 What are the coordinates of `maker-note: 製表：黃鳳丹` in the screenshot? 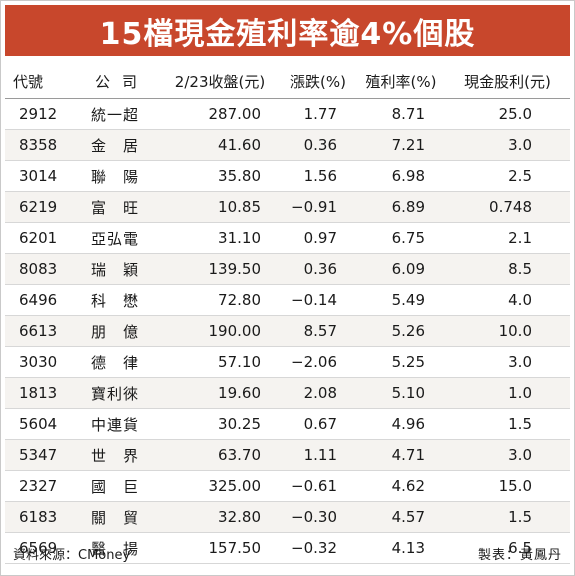 It's located at (519, 555).